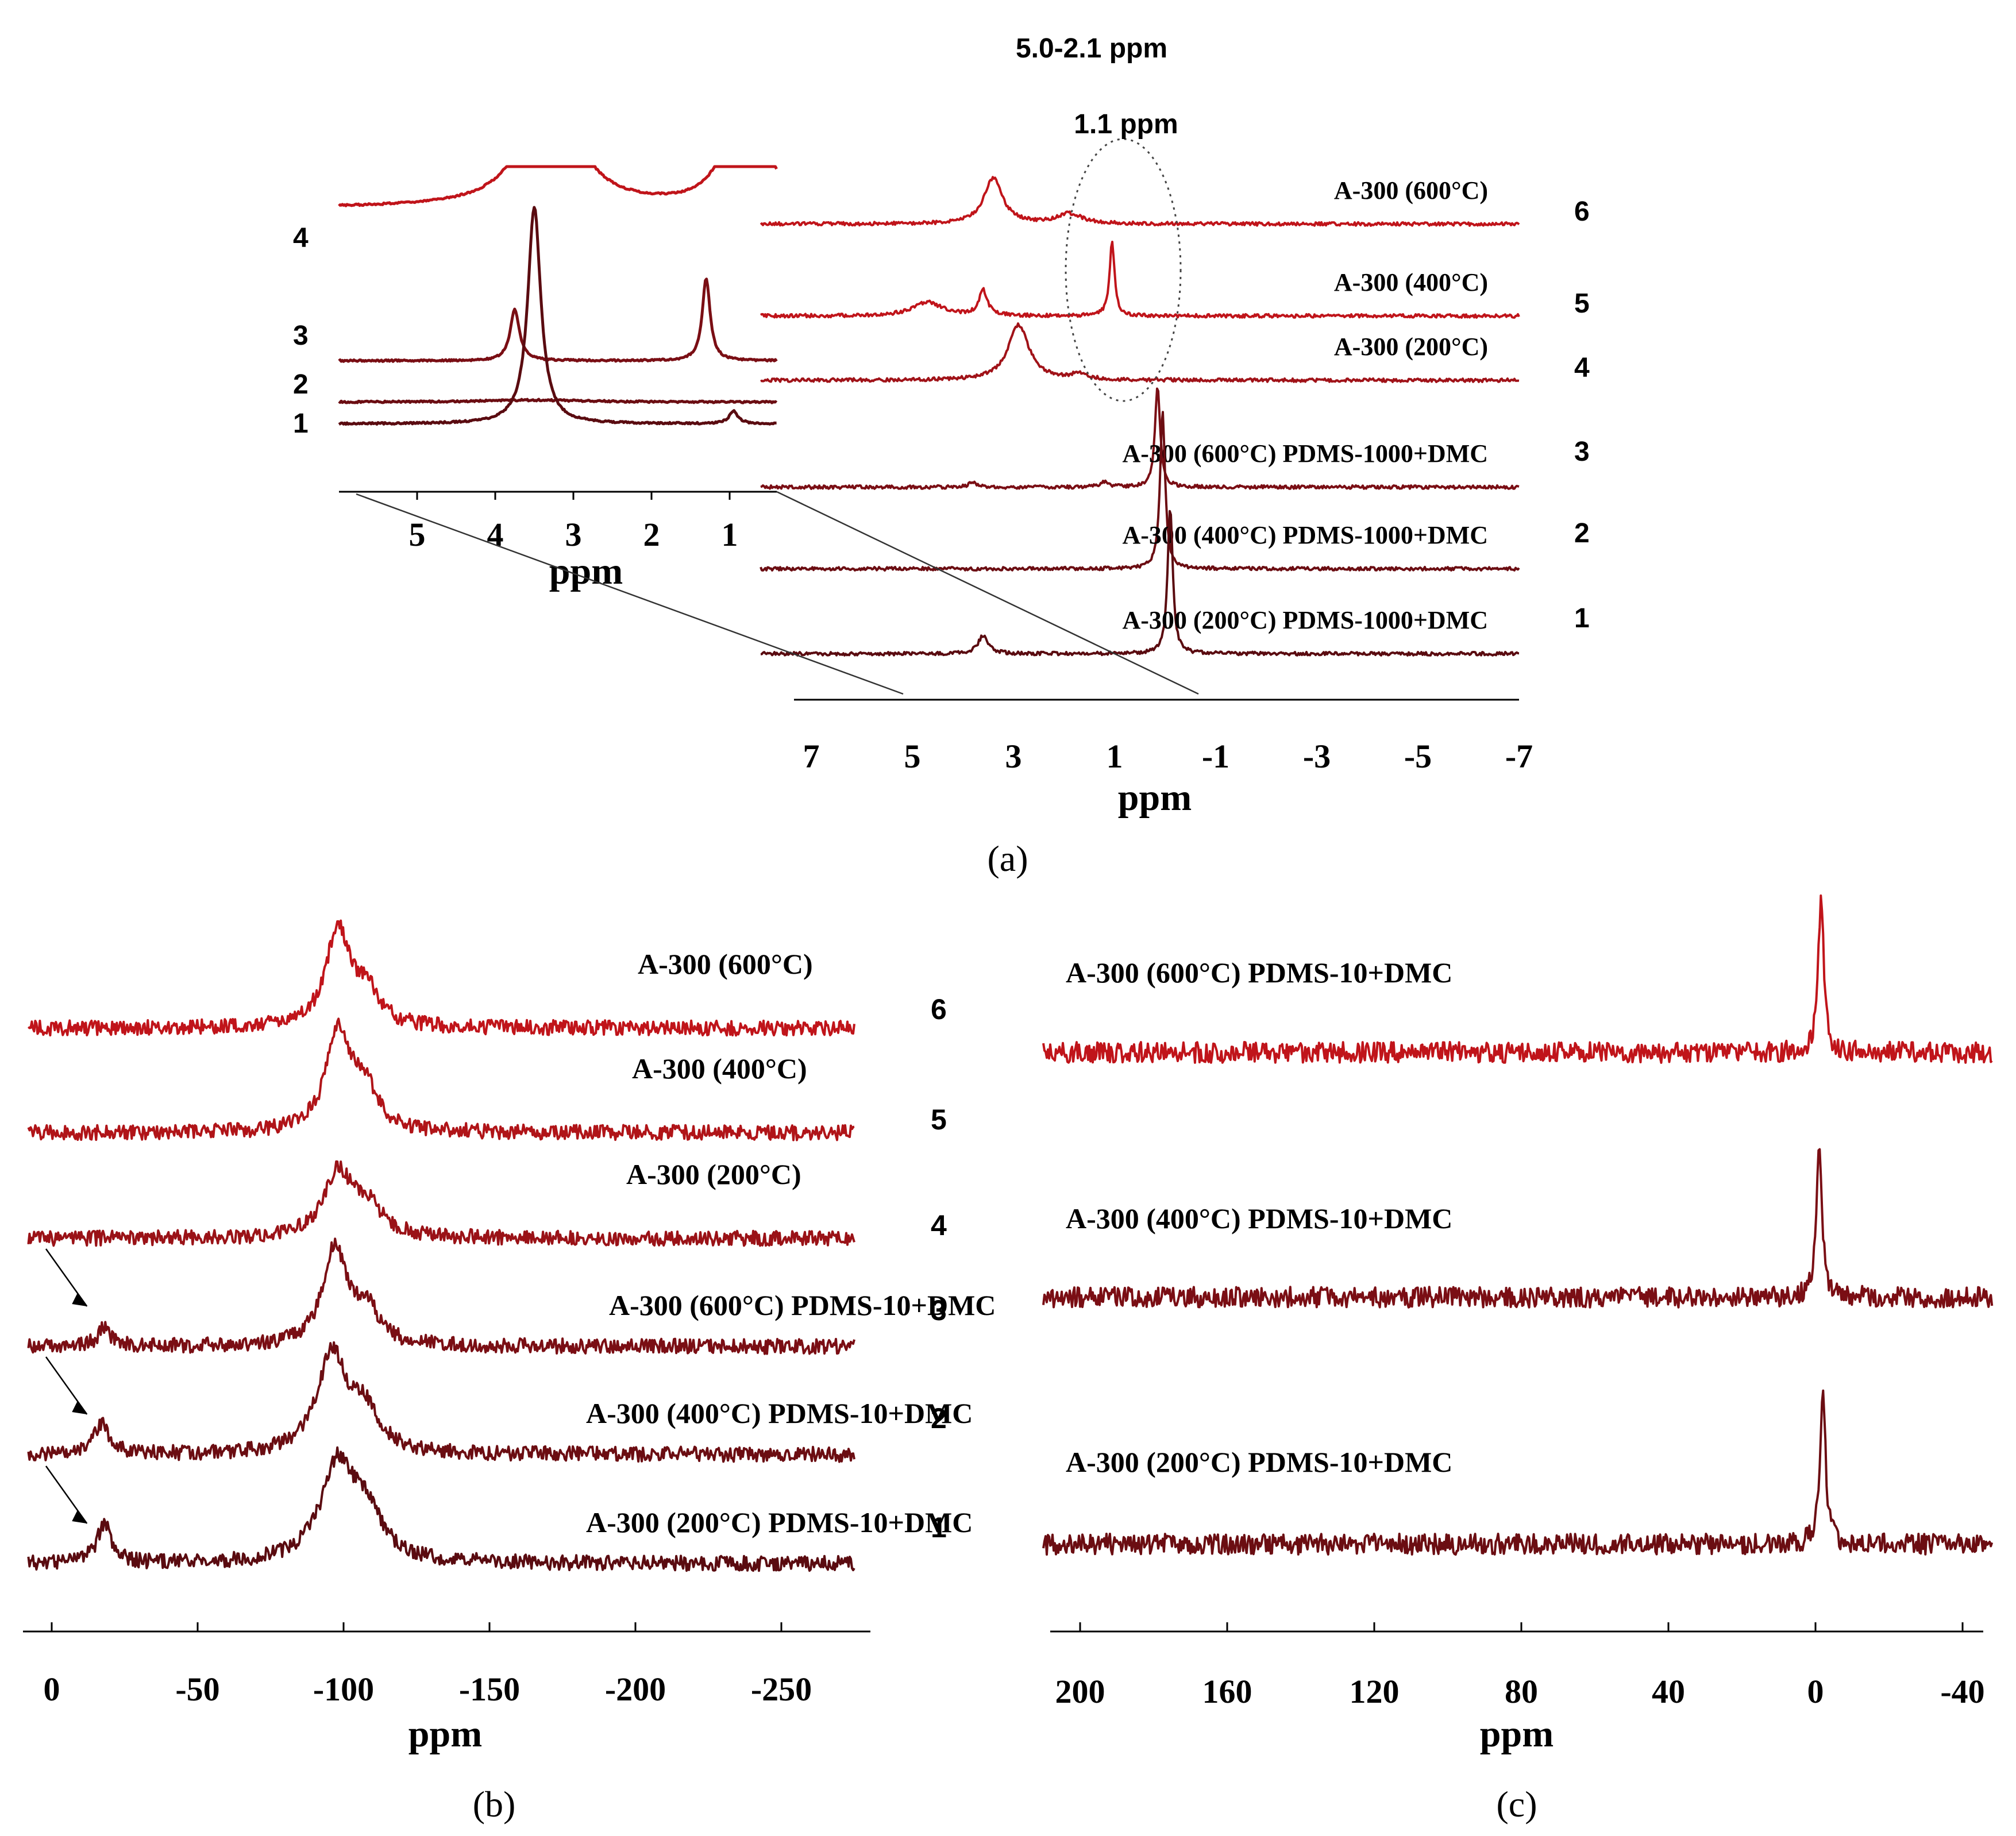  What do you see at coordinates (1305, 620) in the screenshot?
I see `series-name-a-1: A-300 (200°C) PDMS-1000+DMC` at bounding box center [1305, 620].